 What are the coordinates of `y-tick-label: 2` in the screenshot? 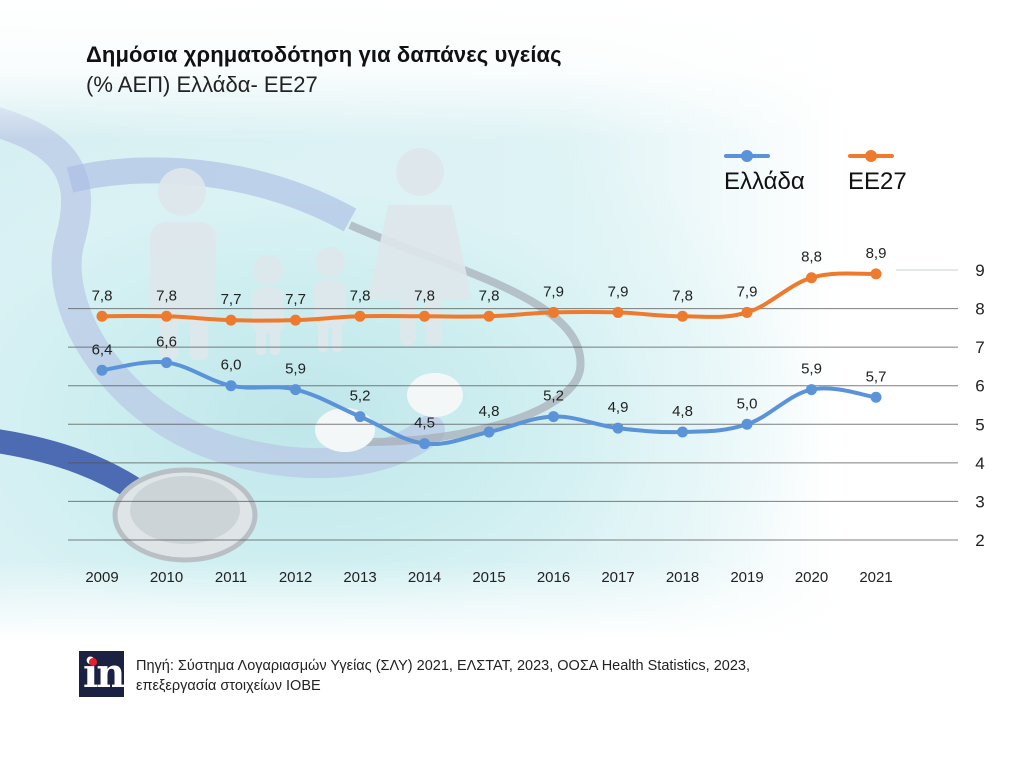 It's located at (979, 540).